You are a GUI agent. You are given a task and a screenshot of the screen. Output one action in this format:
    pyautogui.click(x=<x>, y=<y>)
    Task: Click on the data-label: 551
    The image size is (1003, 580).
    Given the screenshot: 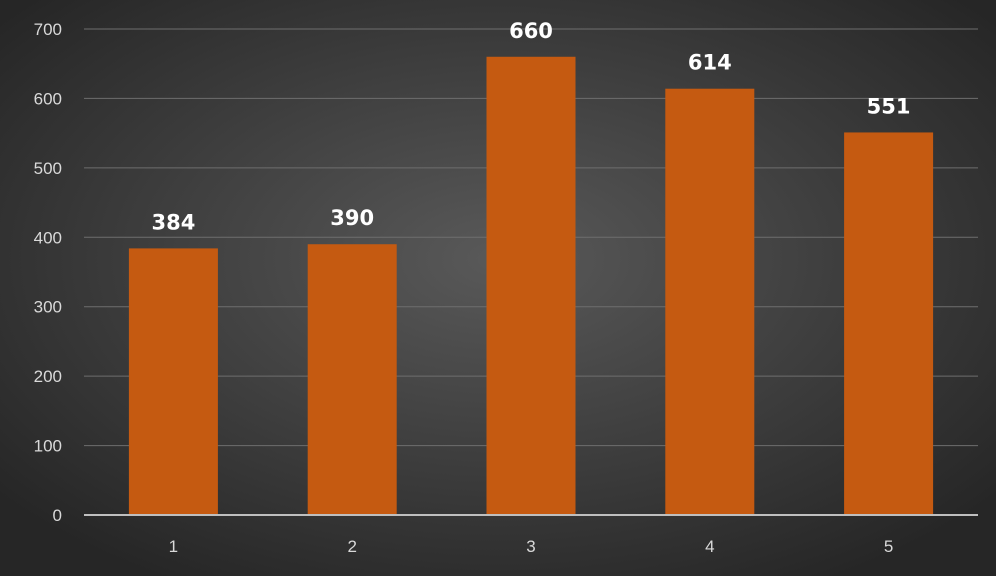 What is the action you would take?
    pyautogui.click(x=889, y=106)
    